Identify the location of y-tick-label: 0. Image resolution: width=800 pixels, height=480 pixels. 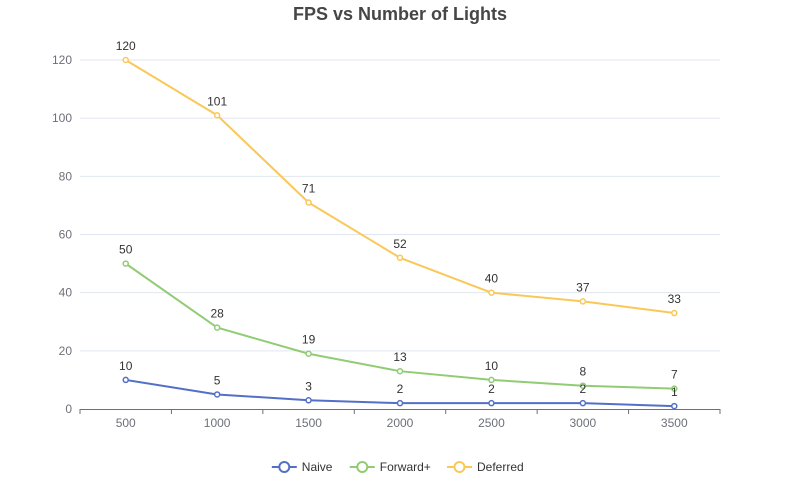
(68, 409).